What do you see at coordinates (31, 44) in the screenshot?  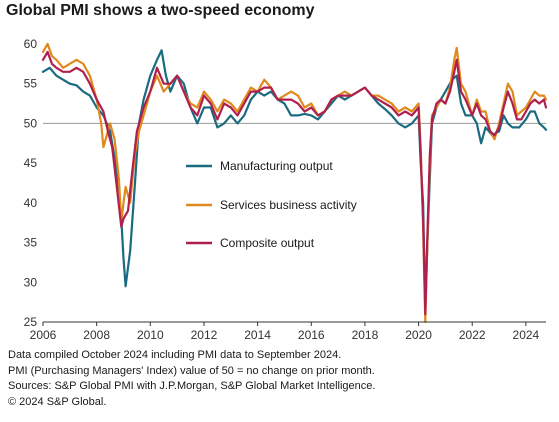 I see `y-tick-label: 60` at bounding box center [31, 44].